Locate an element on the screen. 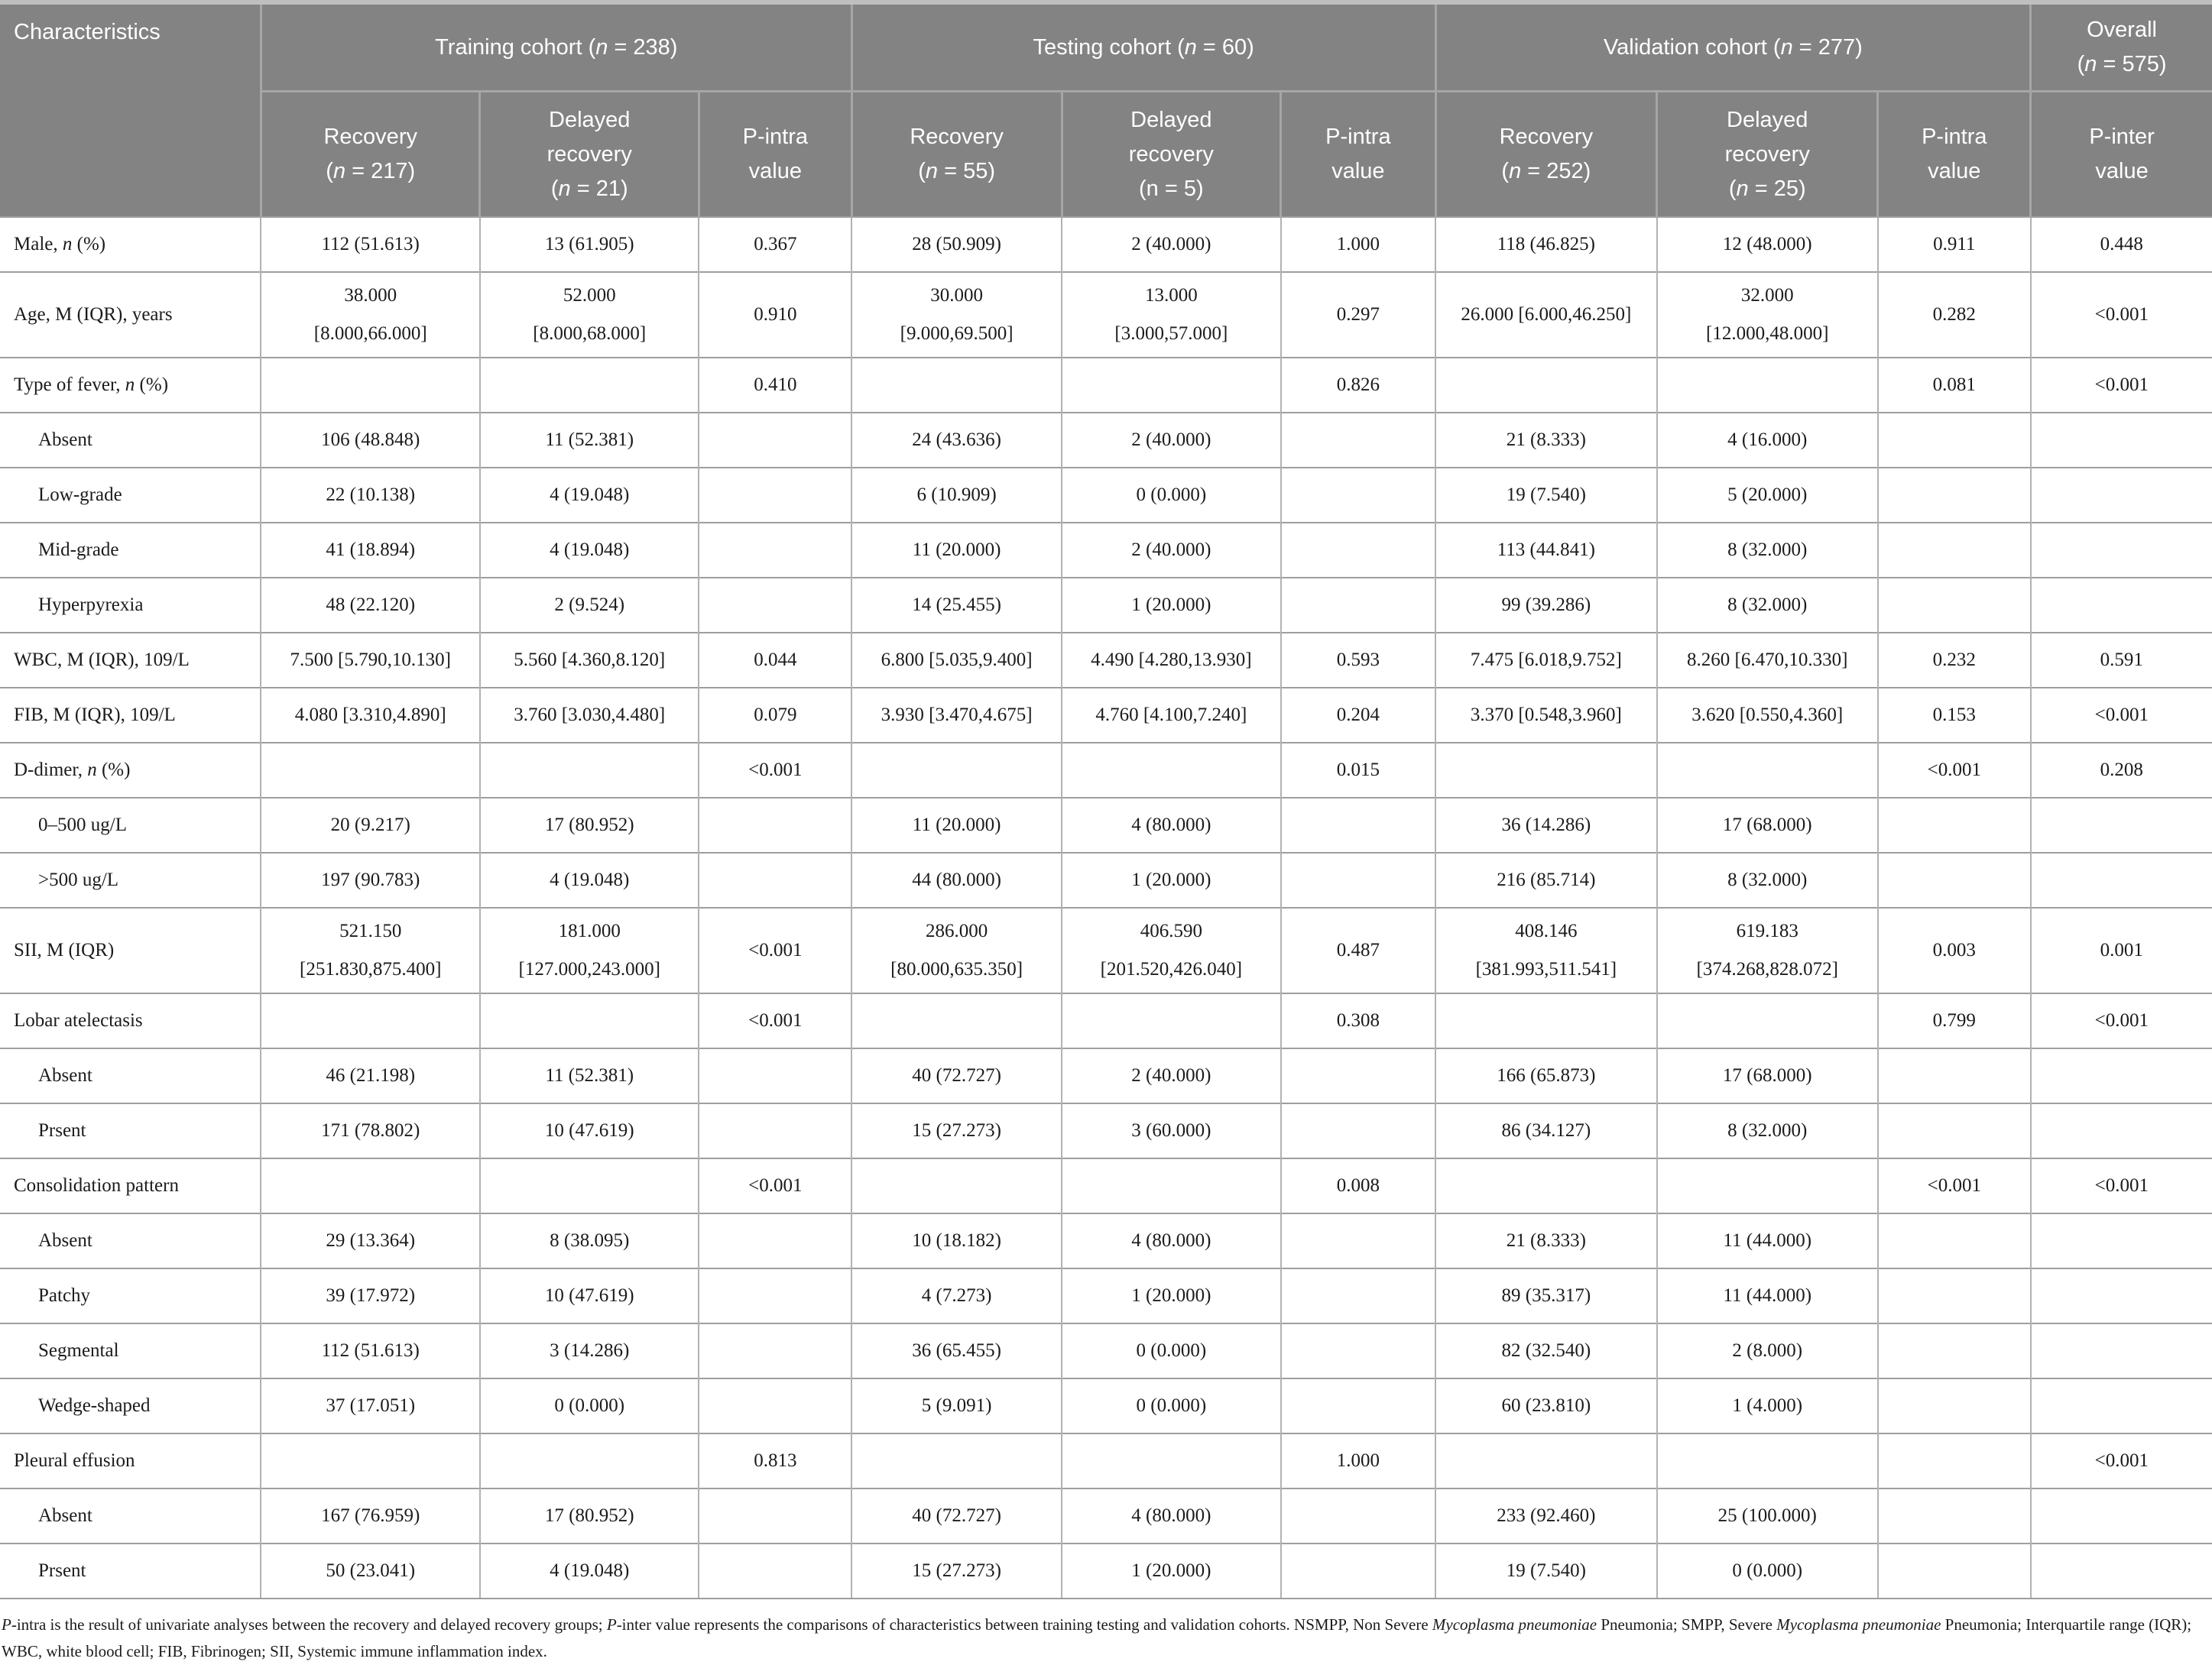 The image size is (2212, 1665). cell-value: 4 (7.273) is located at coordinates (956, 1296).